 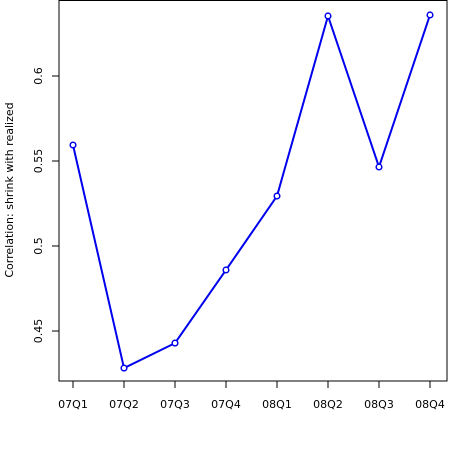 I want to click on x-tick-label: 08Q1, so click(x=277, y=404).